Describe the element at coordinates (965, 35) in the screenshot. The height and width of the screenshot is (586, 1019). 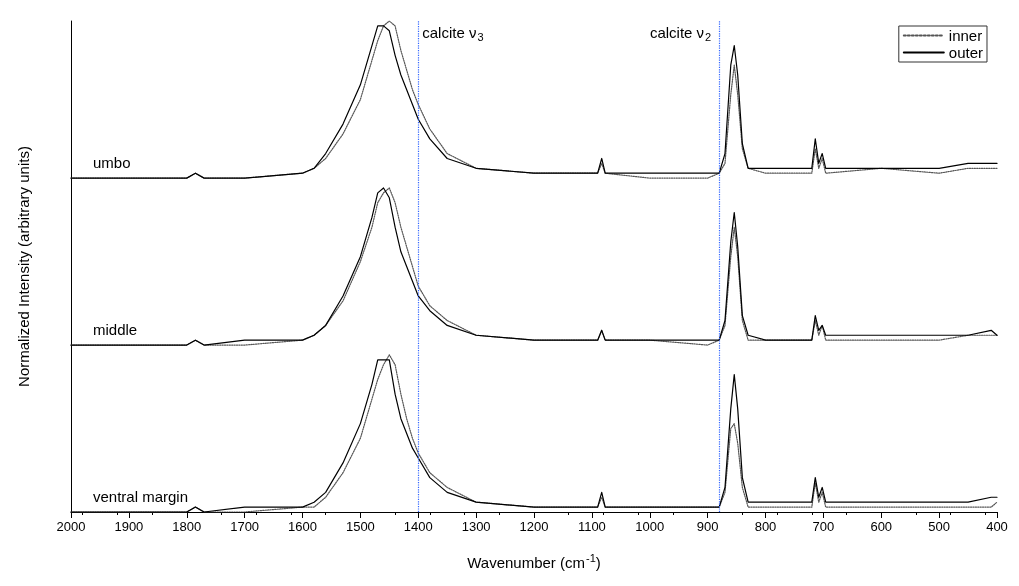
I see `legend-label: inner` at that location.